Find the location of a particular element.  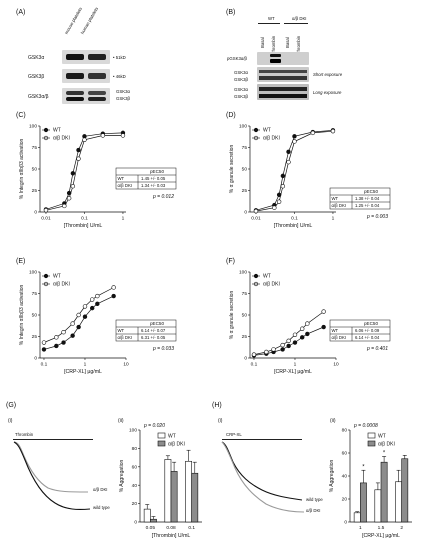

chart-f-ytick-label: 50 is located at coordinates (245, 316).